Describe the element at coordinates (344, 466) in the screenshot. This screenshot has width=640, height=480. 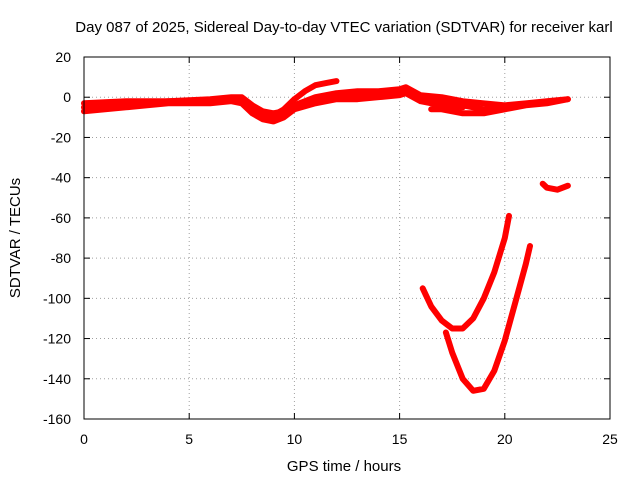
I see `x-axis-label: GPS time / hours` at that location.